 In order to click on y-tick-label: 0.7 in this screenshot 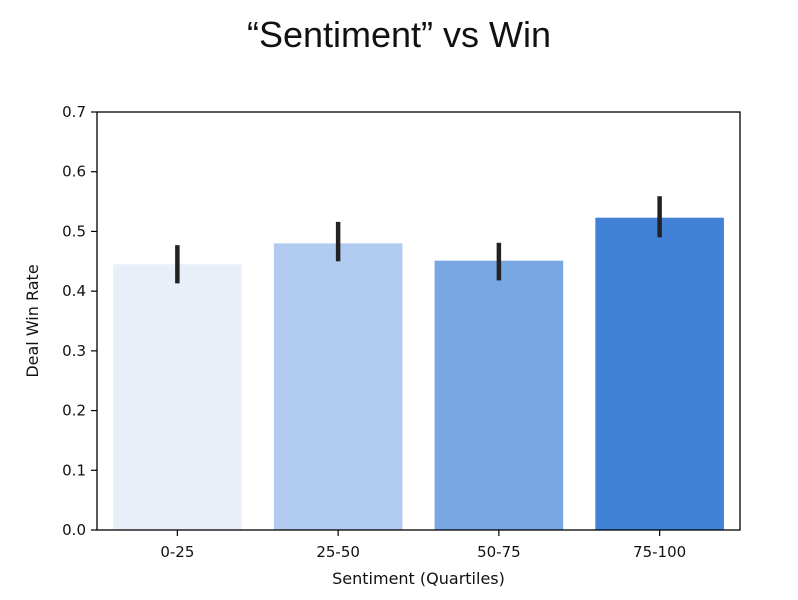, I will do `click(74, 112)`.